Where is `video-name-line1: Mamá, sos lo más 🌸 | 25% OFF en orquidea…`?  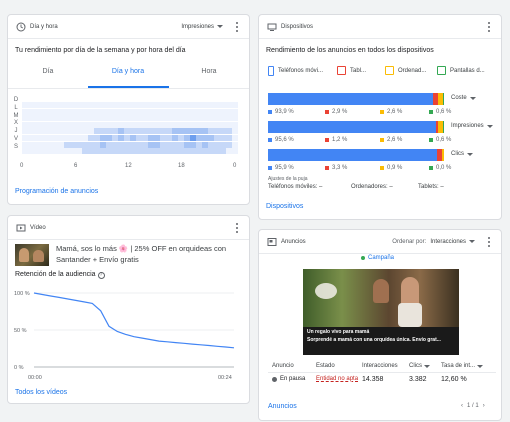
video-name-line1: Mamá, sos lo más 🌸 | 25% OFF en orquidea… is located at coordinates (141, 248).